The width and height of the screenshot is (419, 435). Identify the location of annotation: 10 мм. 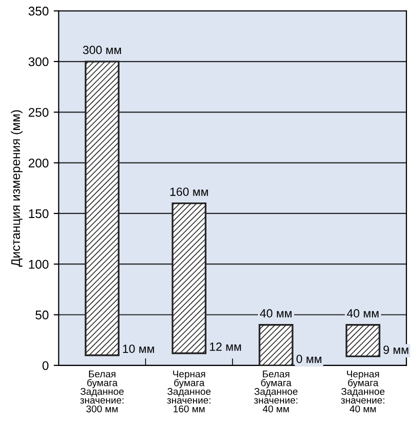
(138, 348).